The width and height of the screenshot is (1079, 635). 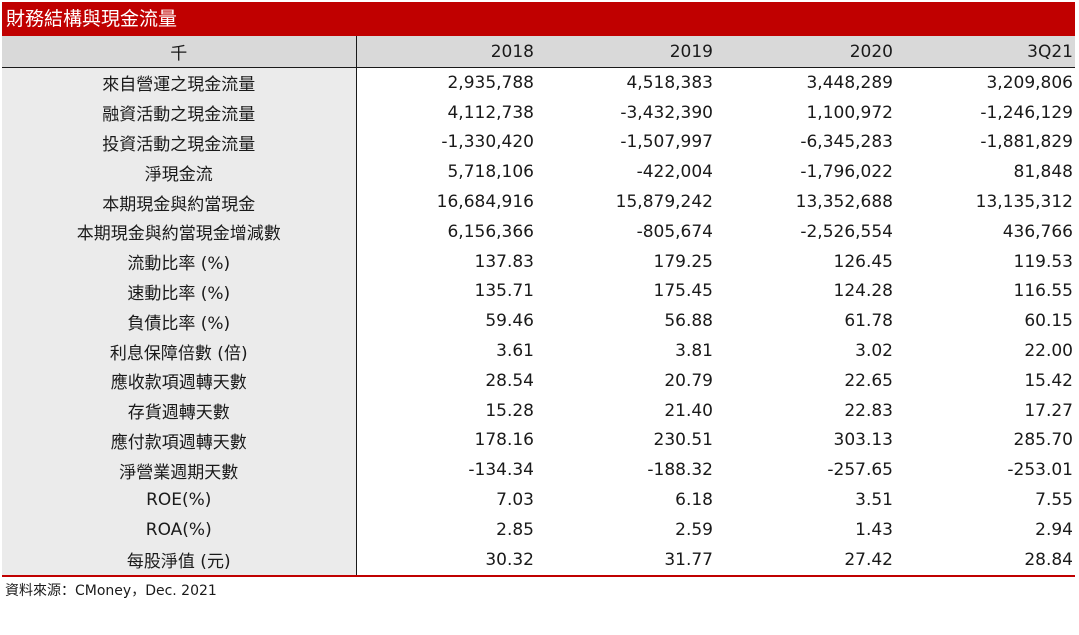 What do you see at coordinates (683, 261) in the screenshot?
I see `value-cell: 179.25` at bounding box center [683, 261].